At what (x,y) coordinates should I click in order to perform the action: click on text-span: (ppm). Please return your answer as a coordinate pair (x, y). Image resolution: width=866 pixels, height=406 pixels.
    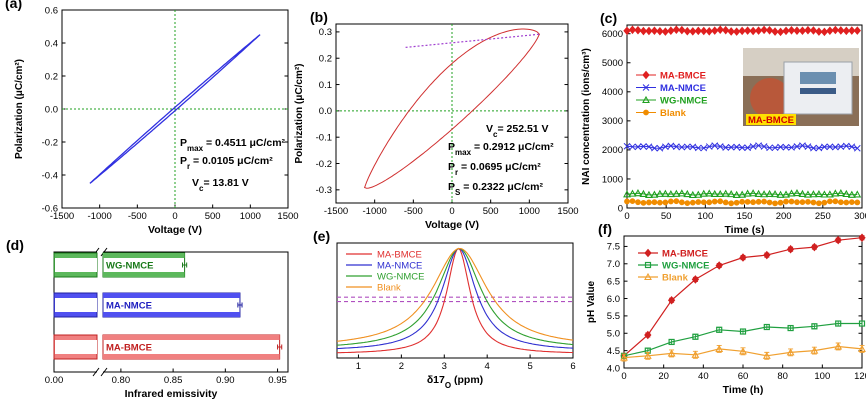
    Looking at the image, I should click on (467, 380).